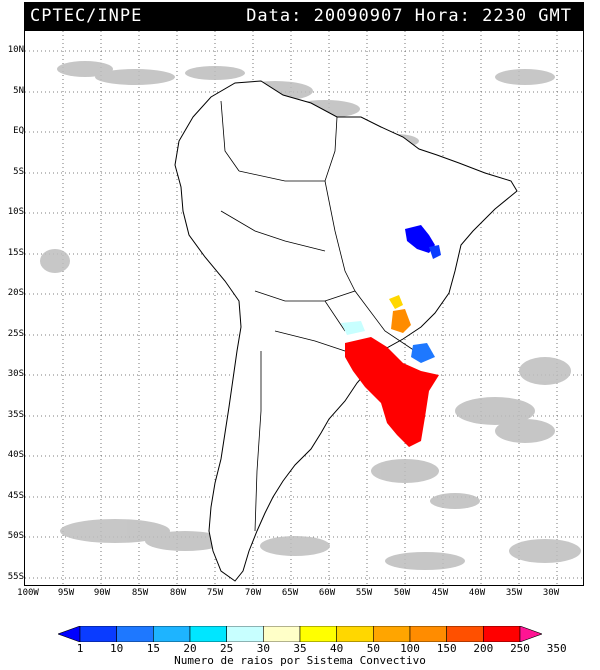 The height and width of the screenshot is (670, 600). What do you see at coordinates (530, 634) in the screenshot?
I see `legend-arrow-right` at bounding box center [530, 634].